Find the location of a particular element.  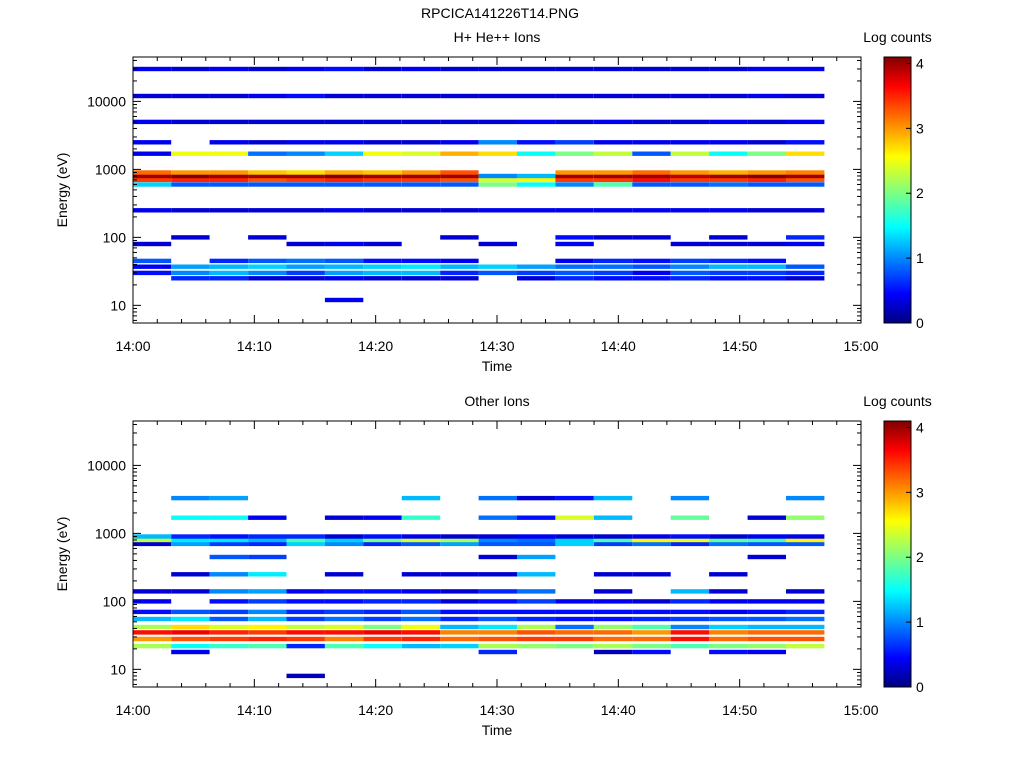

y-tick-label: 100 is located at coordinates (115, 601).